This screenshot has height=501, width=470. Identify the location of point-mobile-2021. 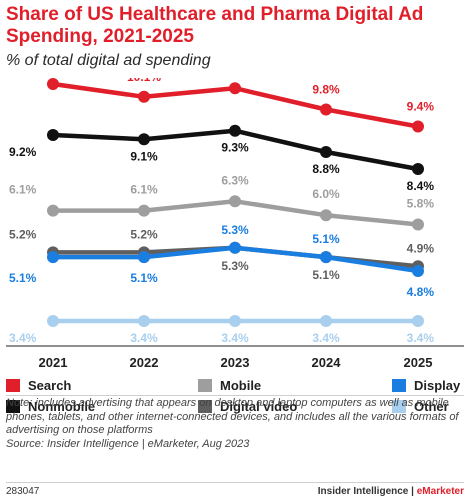
(53, 210).